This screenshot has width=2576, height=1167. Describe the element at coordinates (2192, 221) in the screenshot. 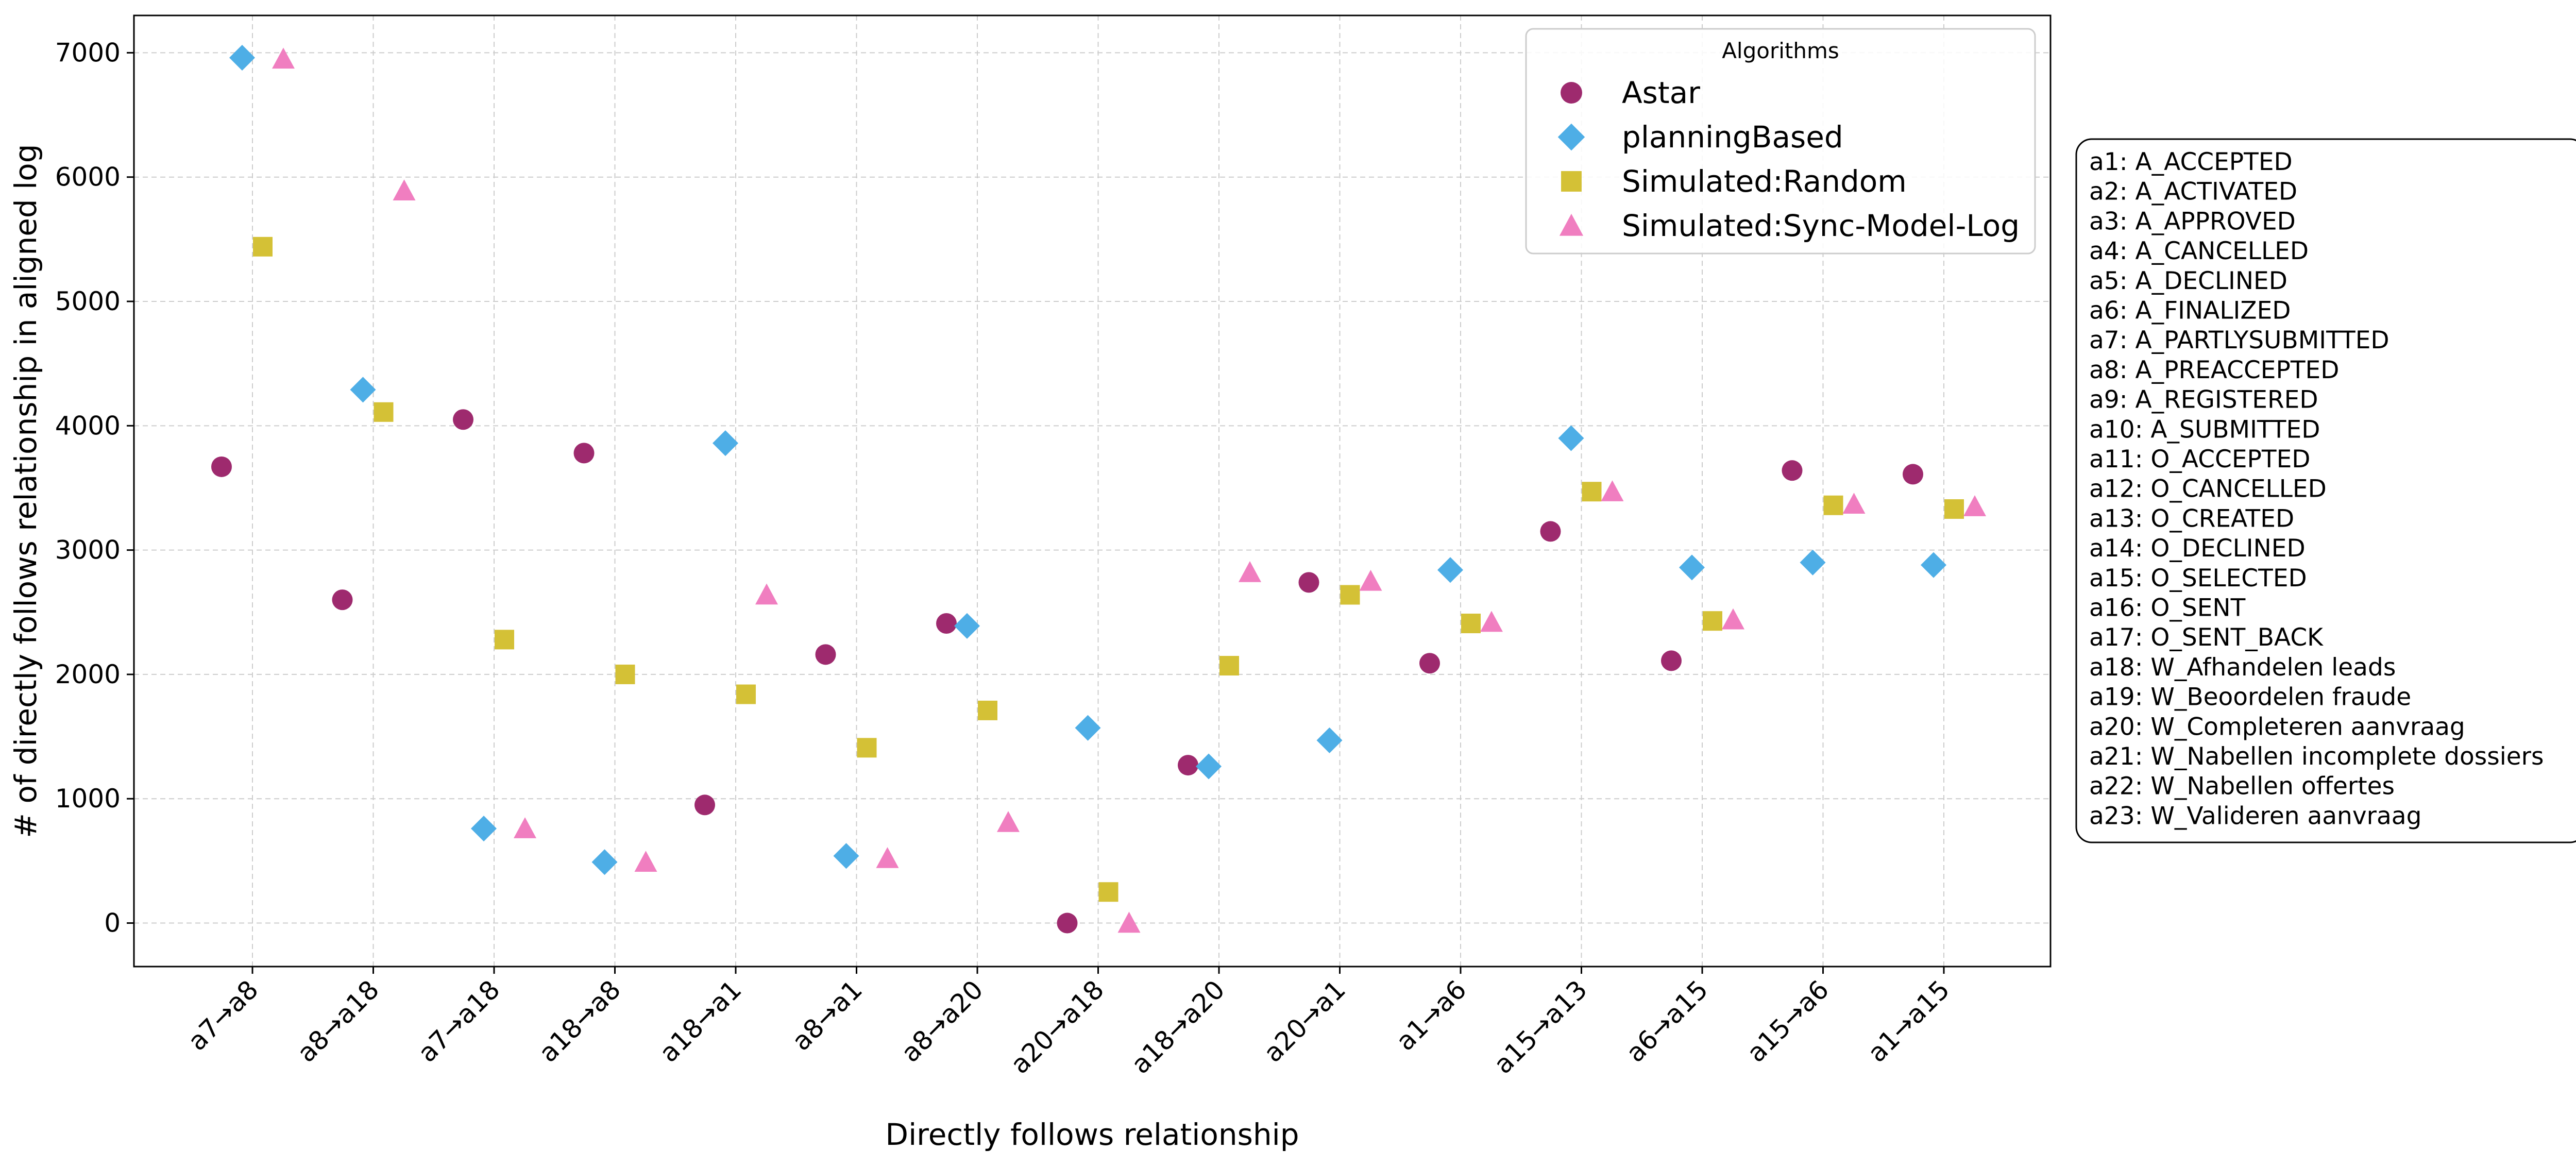

I see `activity-key-line: a3: A_APPROVED` at that location.